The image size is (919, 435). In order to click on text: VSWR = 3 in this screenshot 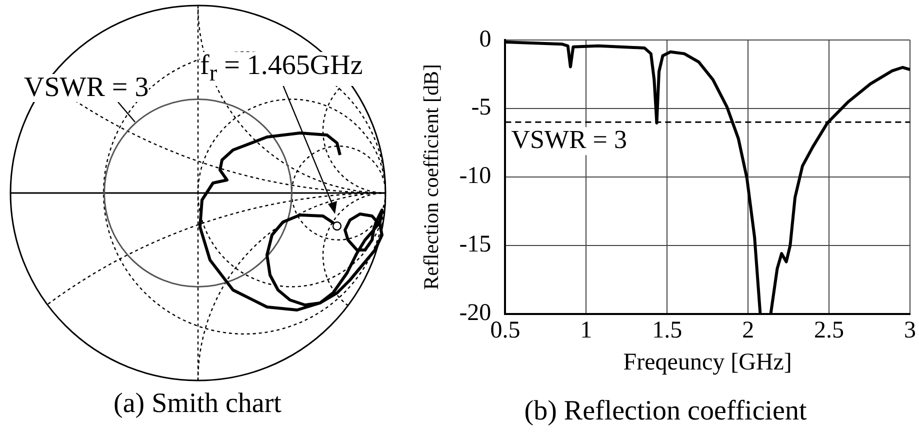, I will do `click(86, 87)`.